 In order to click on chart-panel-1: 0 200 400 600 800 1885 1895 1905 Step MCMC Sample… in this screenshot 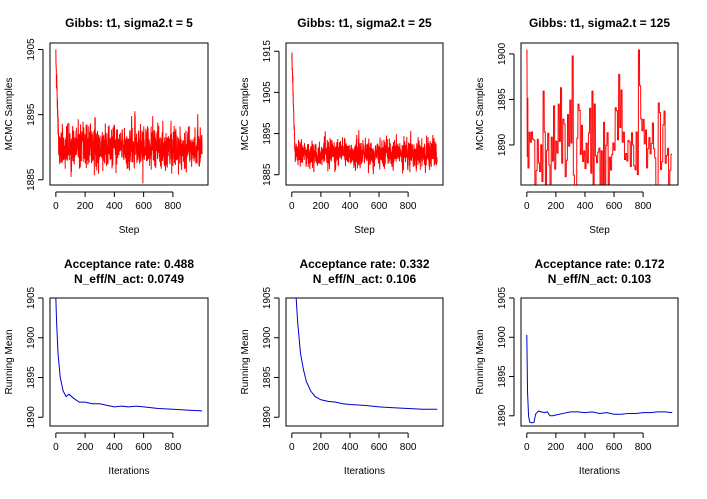, I will do `click(106, 126)`.